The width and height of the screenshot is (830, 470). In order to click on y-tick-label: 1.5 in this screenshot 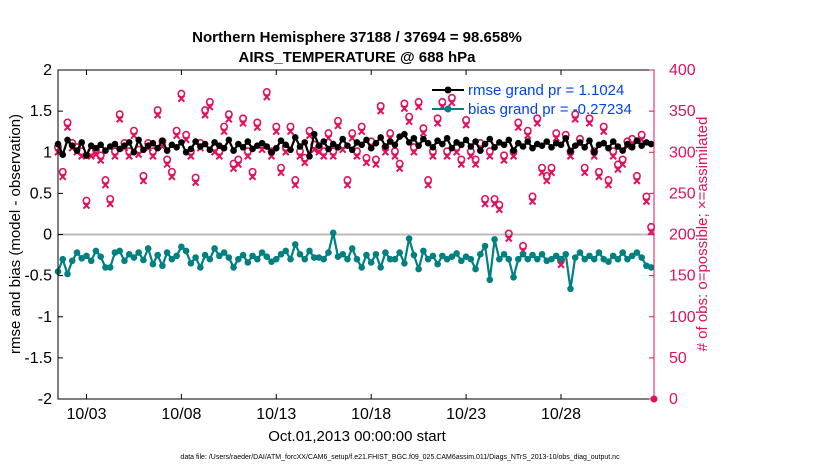, I will do `click(41, 111)`.